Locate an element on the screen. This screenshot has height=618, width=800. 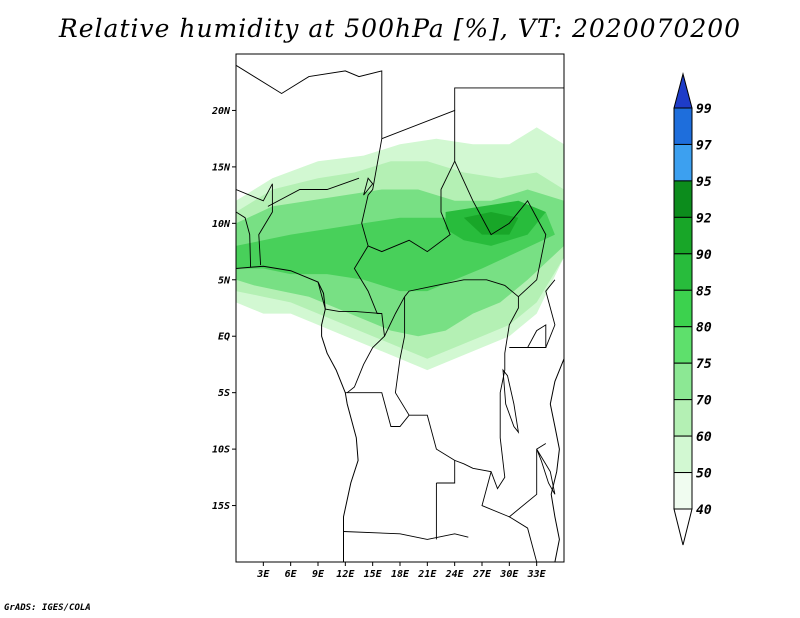
lat-tick-label: 5N is located at coordinates (224, 280).